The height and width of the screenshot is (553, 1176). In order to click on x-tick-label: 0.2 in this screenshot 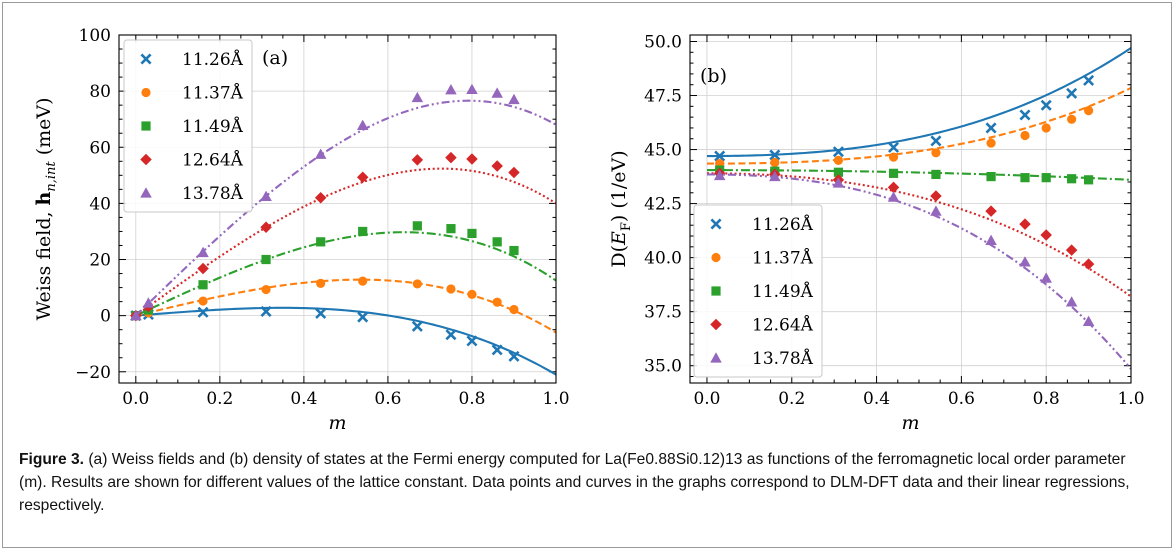, I will do `click(791, 399)`.